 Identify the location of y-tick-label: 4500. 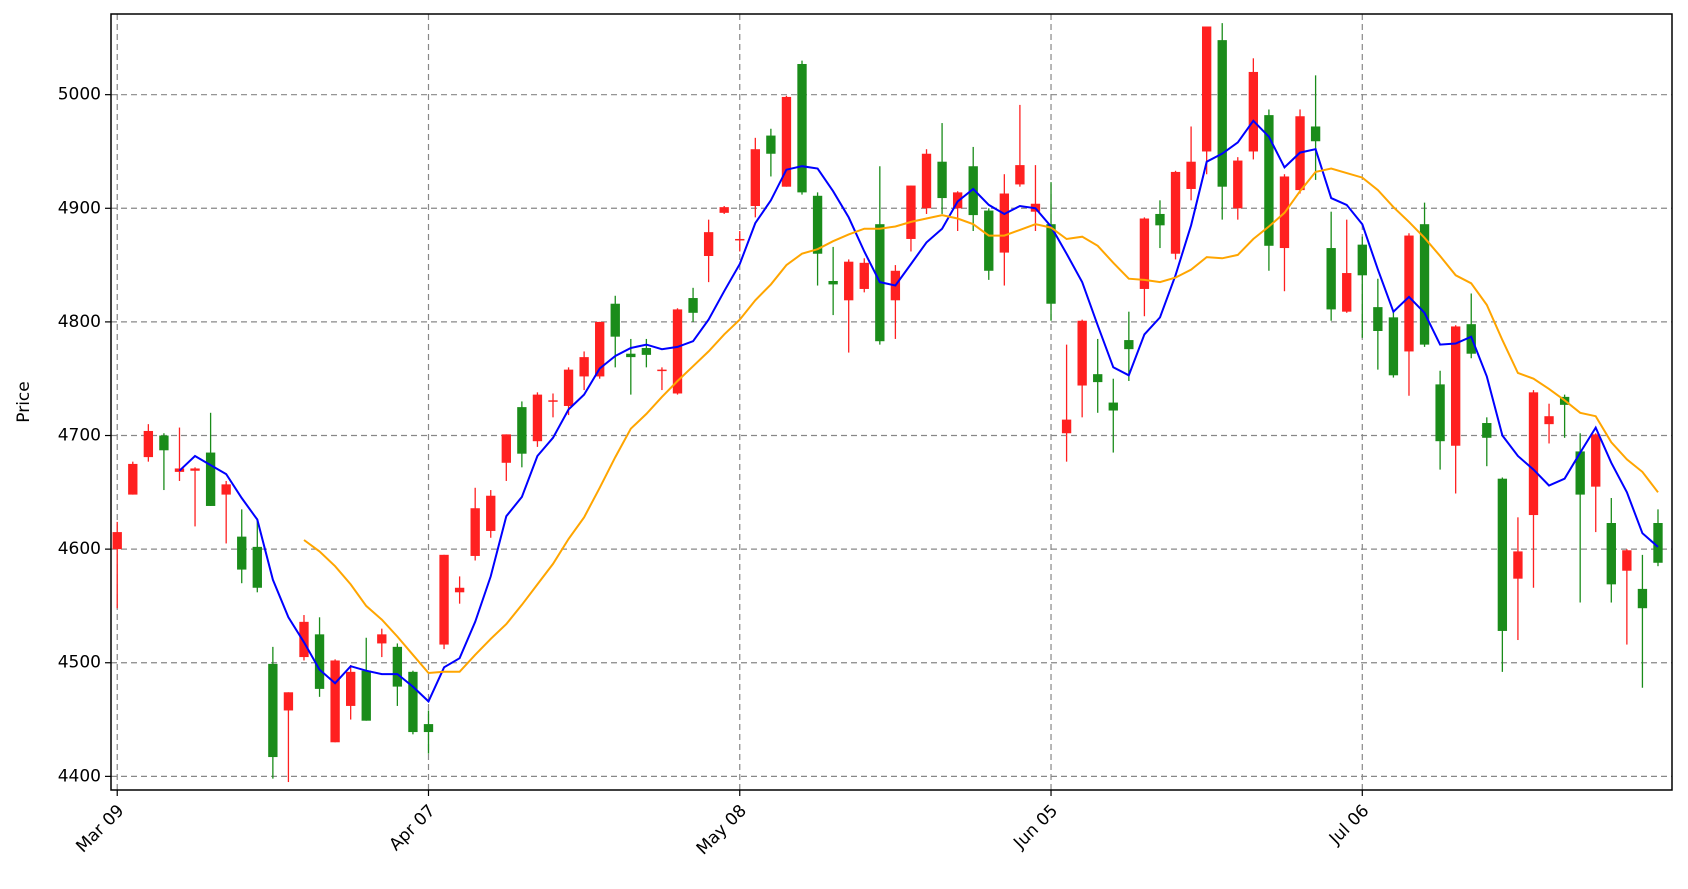
(79, 663).